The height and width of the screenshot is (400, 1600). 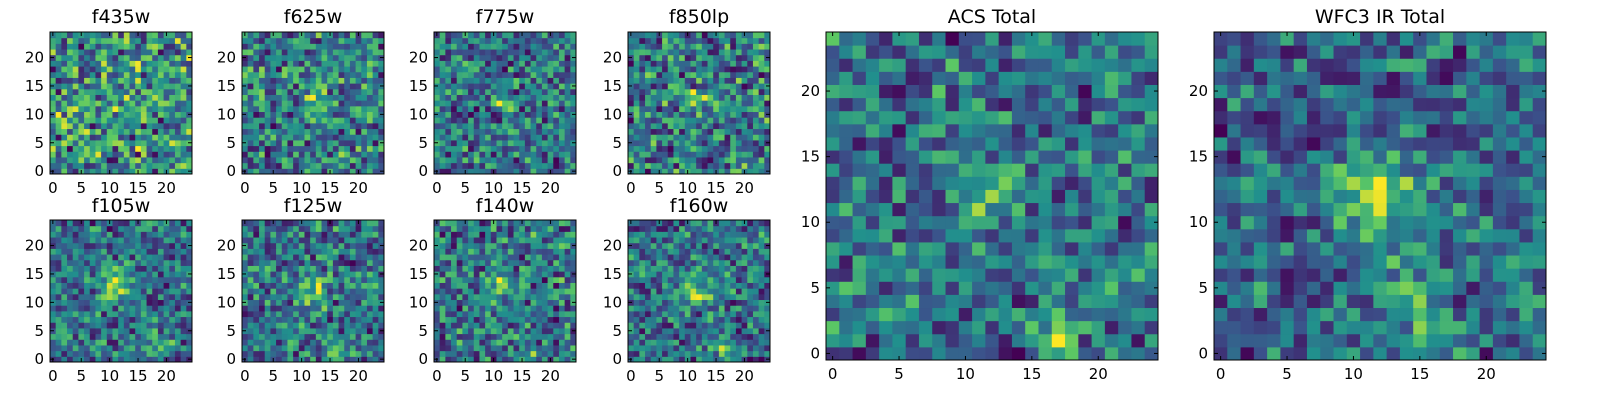 I want to click on x-tick-label: 10, so click(x=301, y=376).